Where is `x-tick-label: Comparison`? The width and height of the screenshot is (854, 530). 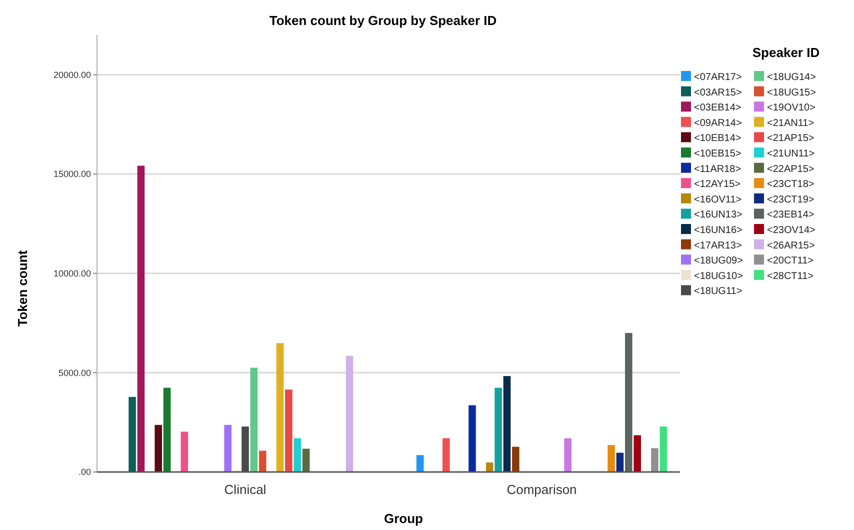 x-tick-label: Comparison is located at coordinates (541, 489).